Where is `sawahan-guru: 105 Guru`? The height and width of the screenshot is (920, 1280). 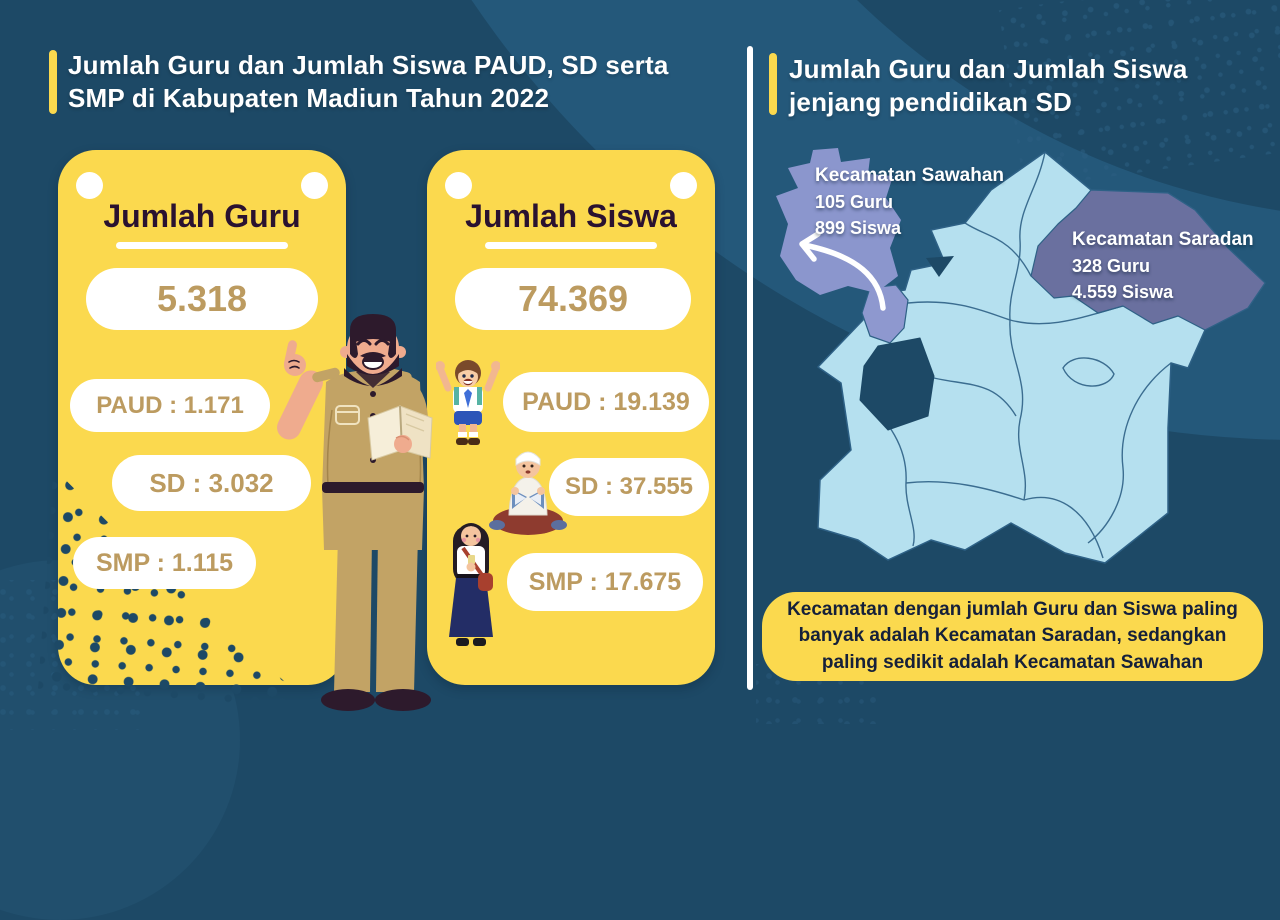 sawahan-guru: 105 Guru is located at coordinates (854, 201).